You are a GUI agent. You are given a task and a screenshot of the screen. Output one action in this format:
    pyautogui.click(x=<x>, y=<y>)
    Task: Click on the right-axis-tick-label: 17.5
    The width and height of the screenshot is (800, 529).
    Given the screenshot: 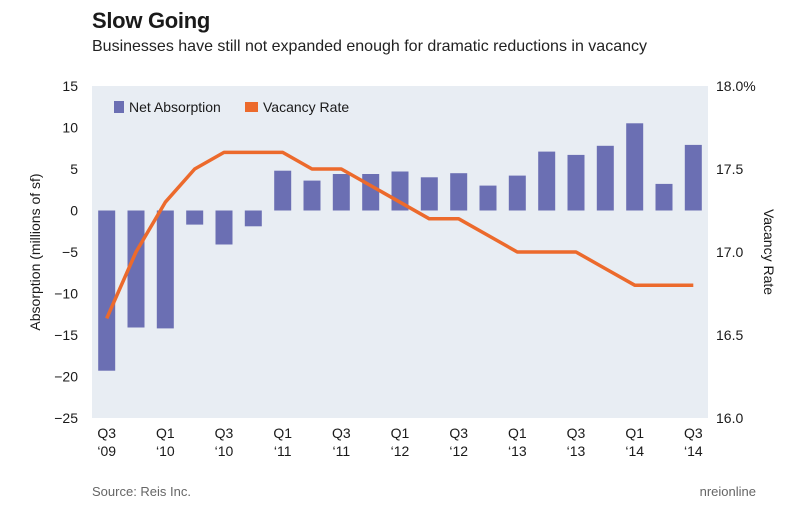 What is the action you would take?
    pyautogui.click(x=729, y=169)
    